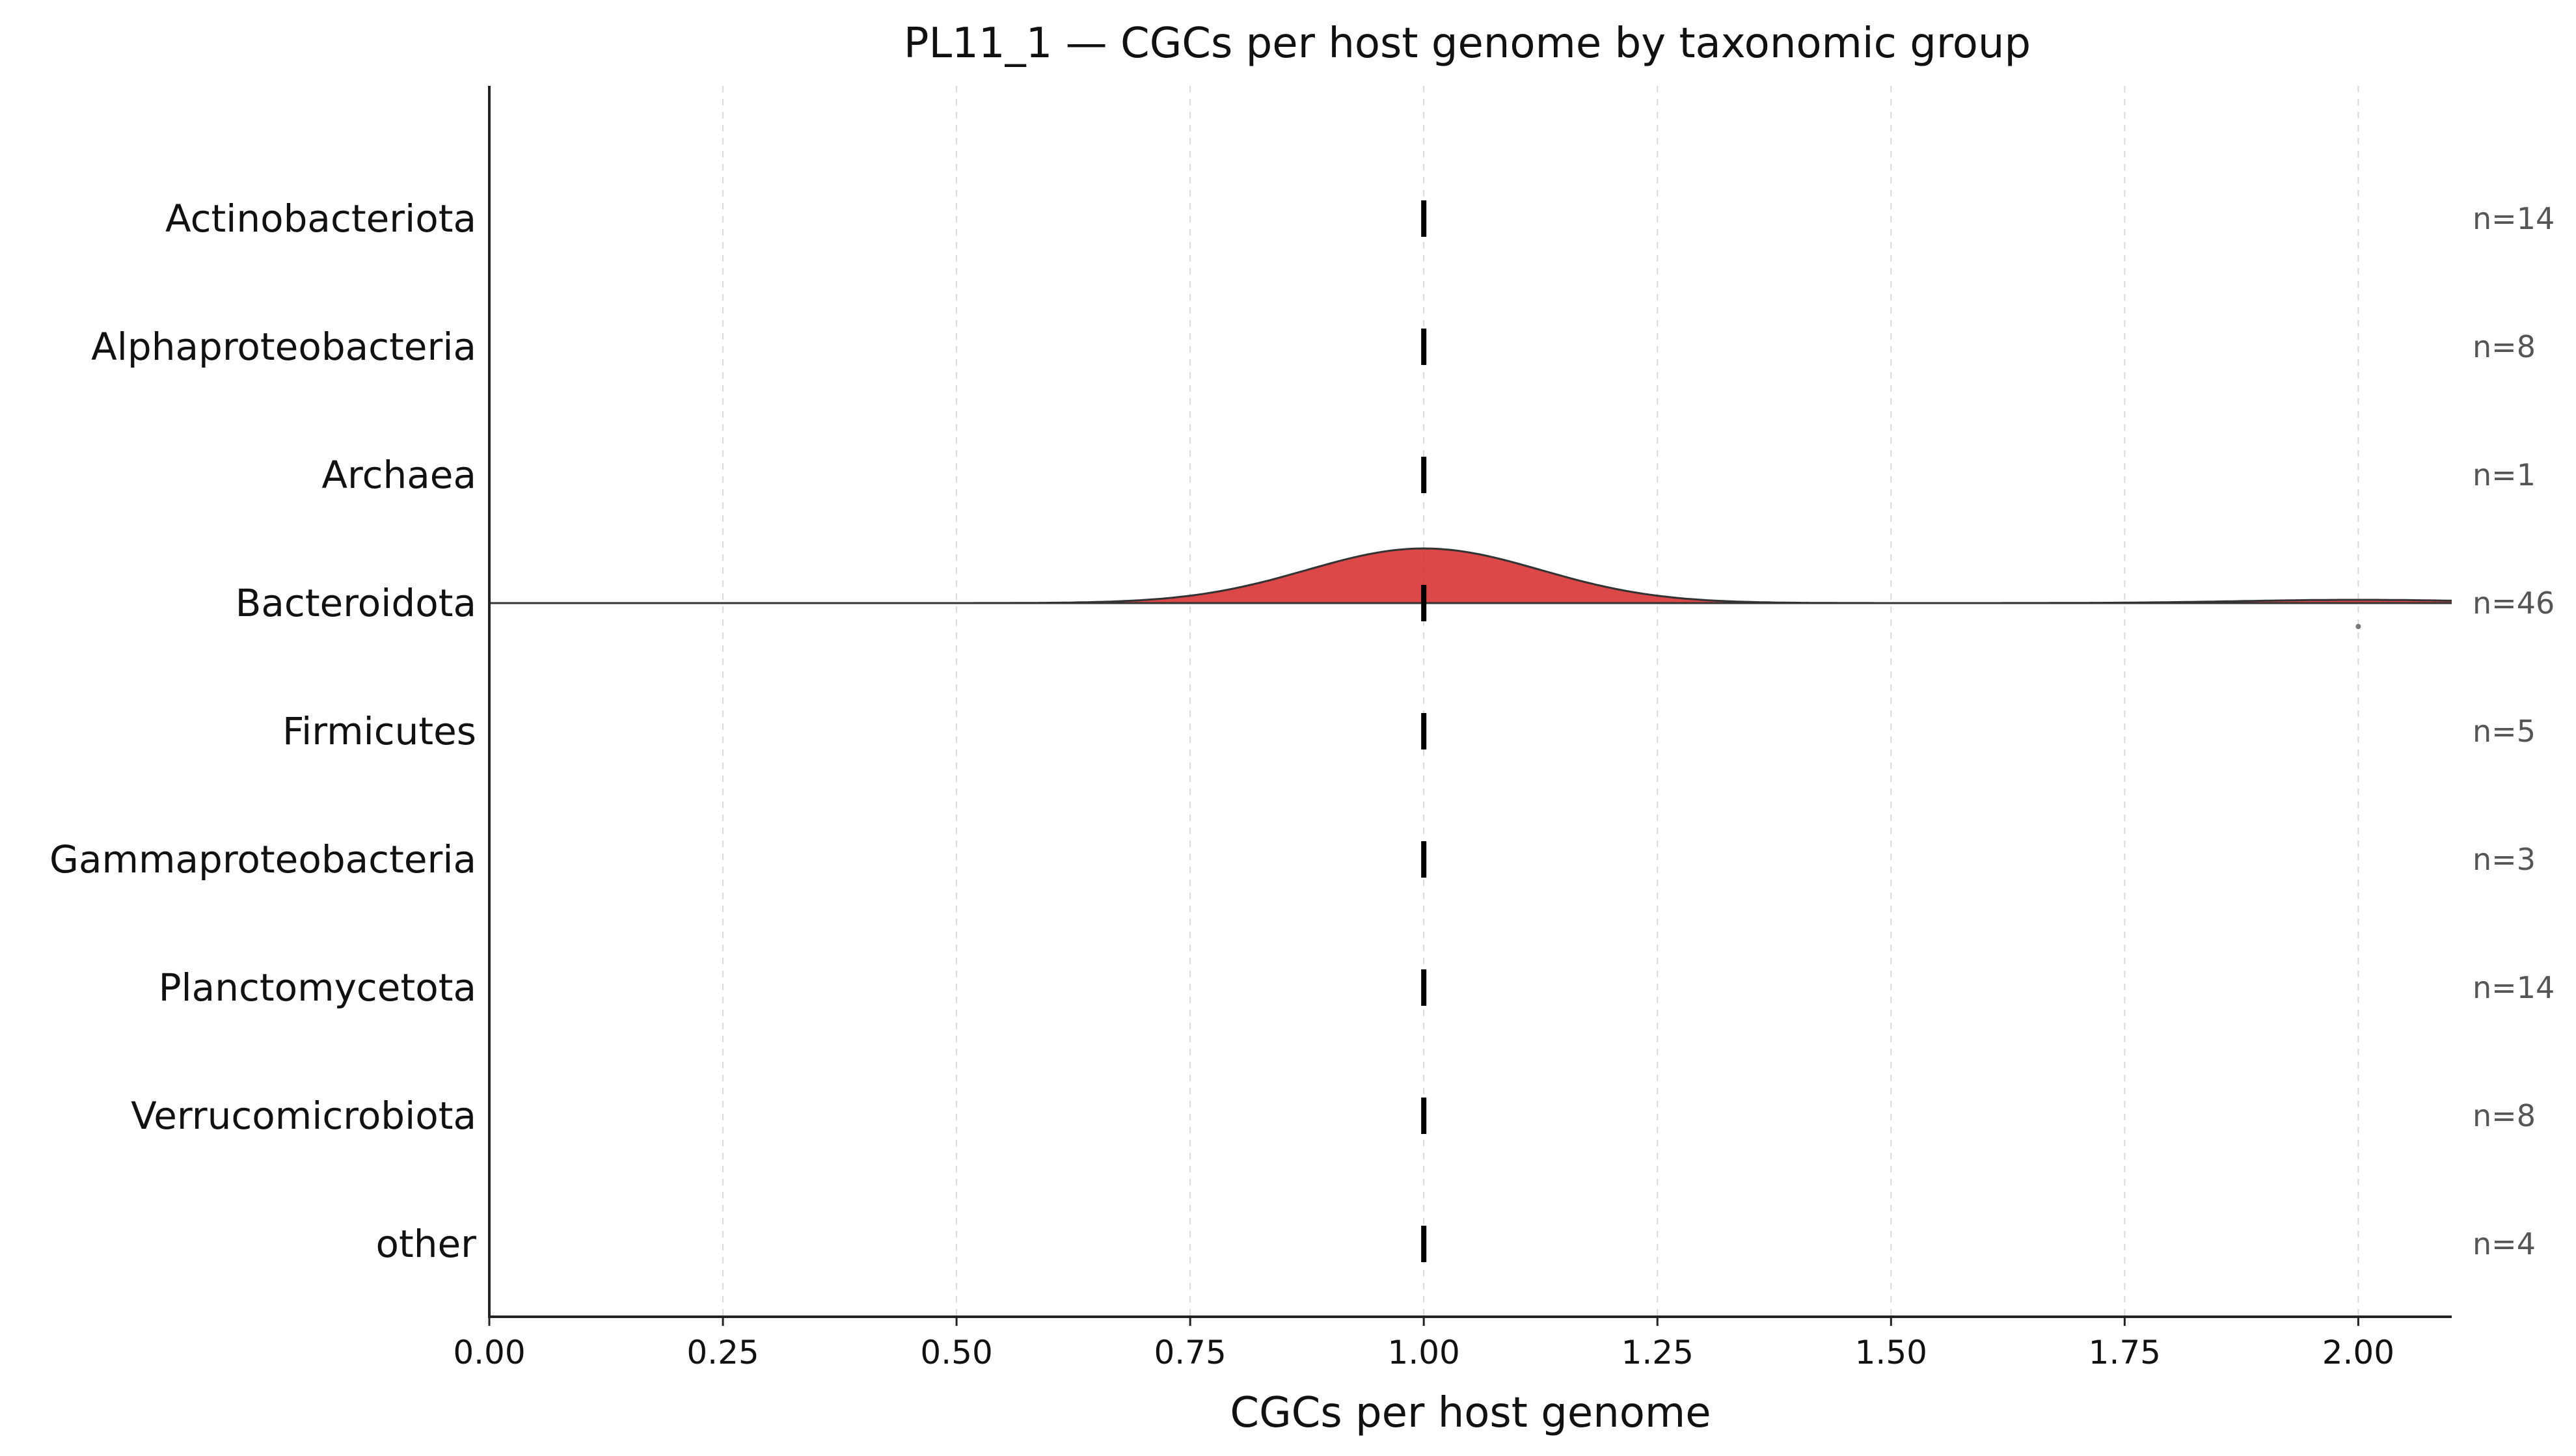  Describe the element at coordinates (2504, 859) in the screenshot. I see `n-label: n=3` at that location.